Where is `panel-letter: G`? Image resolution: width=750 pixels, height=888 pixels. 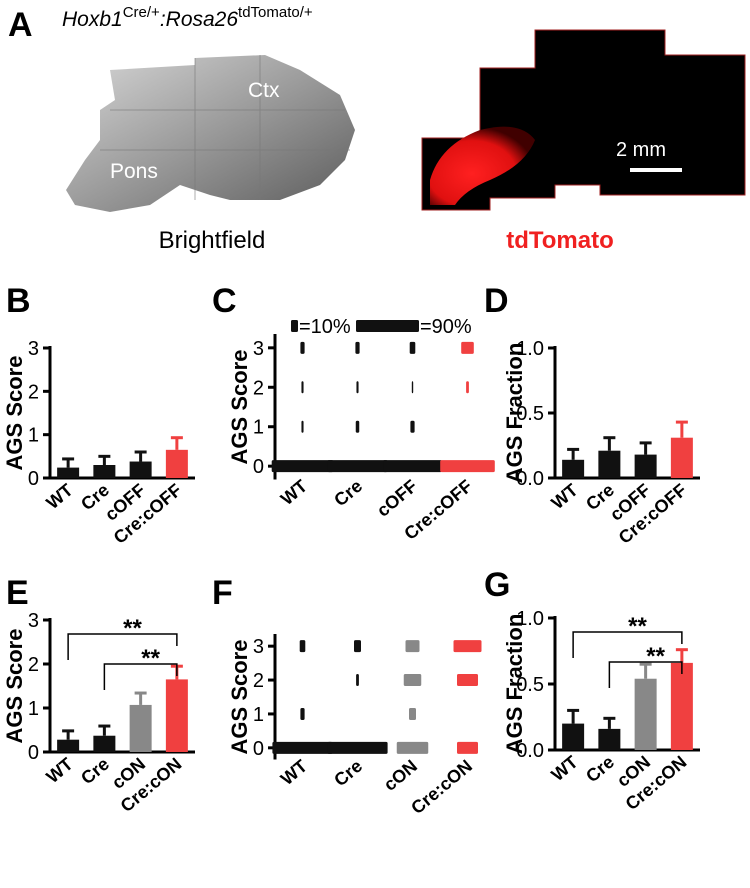
panel-letter: G is located at coordinates (497, 585).